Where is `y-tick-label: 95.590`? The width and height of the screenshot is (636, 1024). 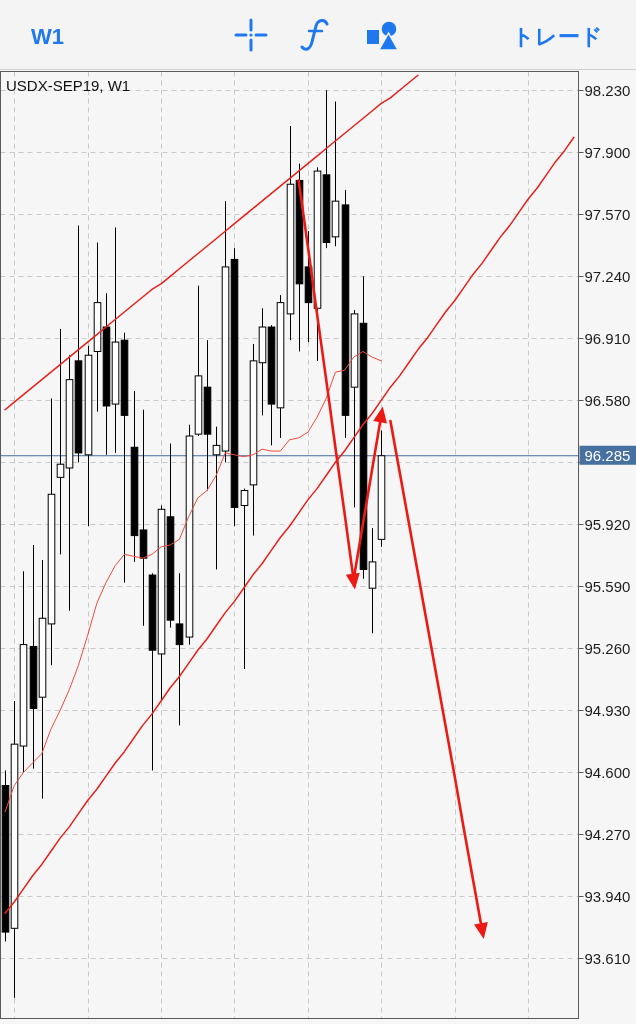 y-tick-label: 95.590 is located at coordinates (607, 586).